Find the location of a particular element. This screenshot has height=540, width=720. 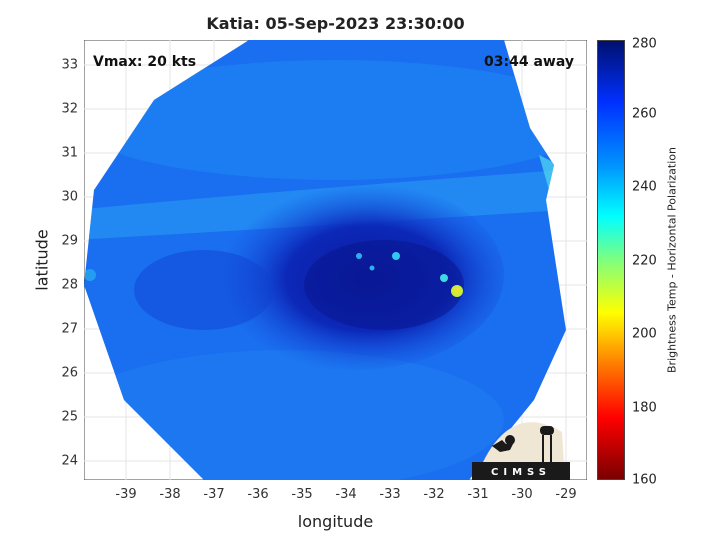

colorbar-tick-label: 280 is located at coordinates (644, 44).